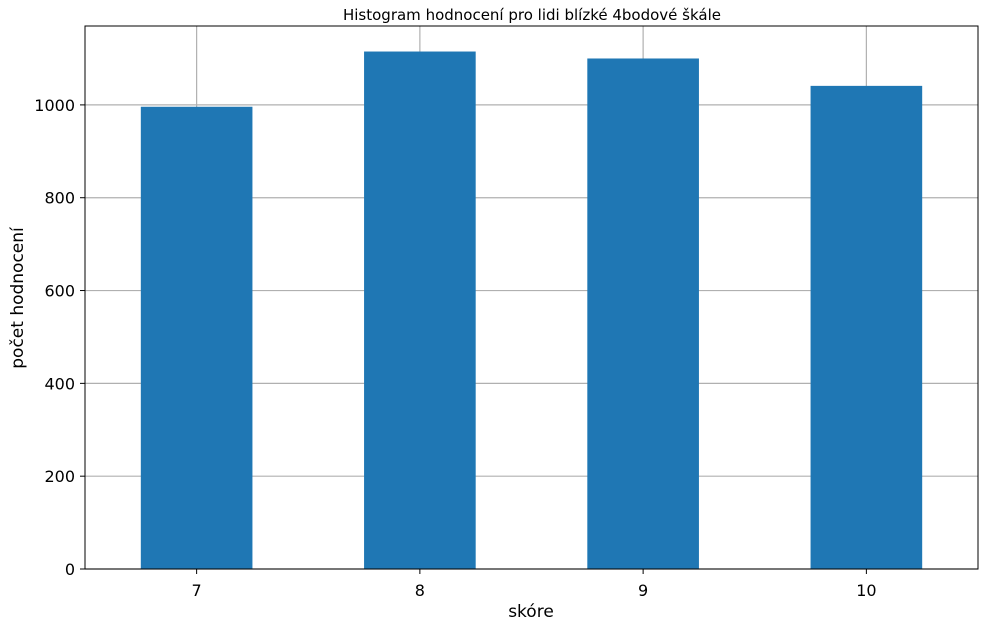  What do you see at coordinates (420, 590) in the screenshot?
I see `x-tick-label: 8` at bounding box center [420, 590].